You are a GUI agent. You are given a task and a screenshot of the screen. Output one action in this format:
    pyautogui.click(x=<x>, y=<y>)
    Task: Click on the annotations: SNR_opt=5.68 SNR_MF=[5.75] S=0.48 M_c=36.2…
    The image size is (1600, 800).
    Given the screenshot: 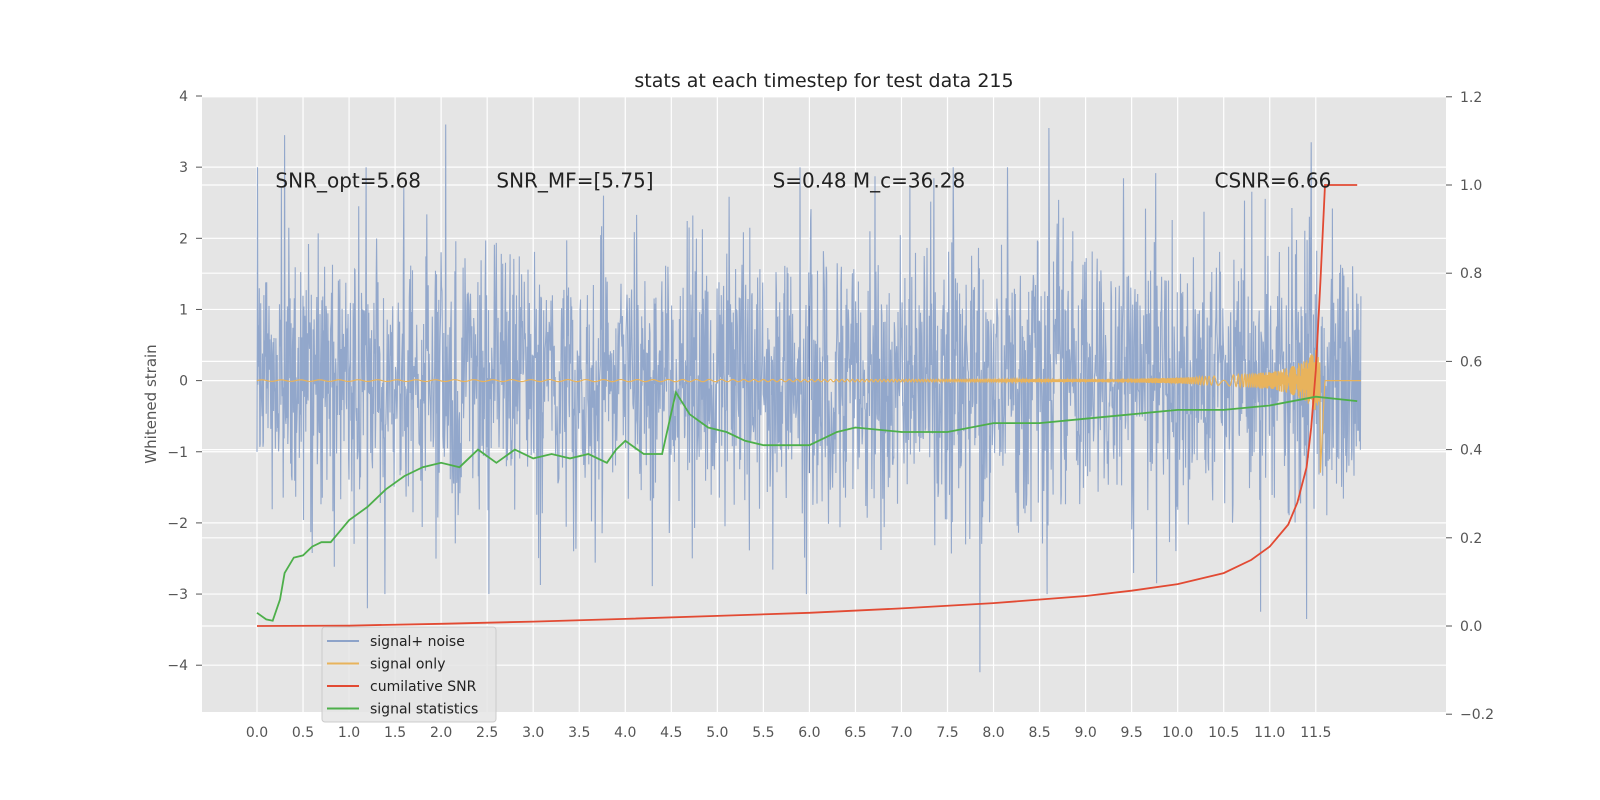 What is the action you would take?
    pyautogui.click(x=803, y=180)
    